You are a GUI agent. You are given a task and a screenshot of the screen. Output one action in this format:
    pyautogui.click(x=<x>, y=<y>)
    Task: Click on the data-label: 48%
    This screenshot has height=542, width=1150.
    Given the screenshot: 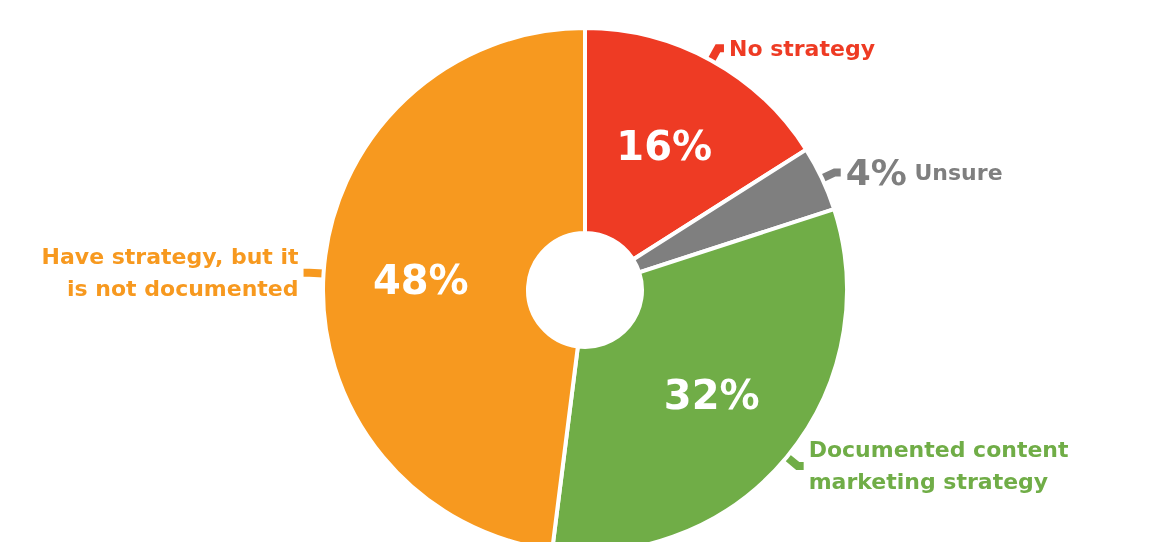 What is the action you would take?
    pyautogui.click(x=420, y=279)
    